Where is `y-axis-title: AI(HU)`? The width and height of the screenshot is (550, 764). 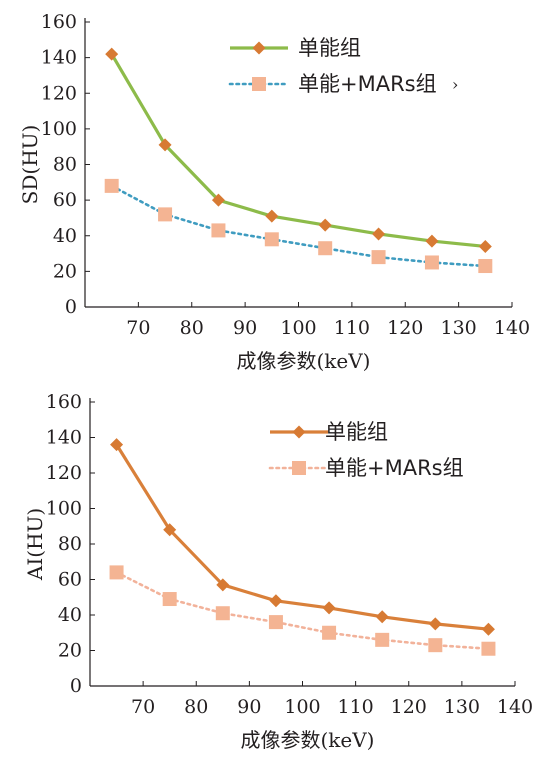
y-axis-title: AI(HU) is located at coordinates (35, 544).